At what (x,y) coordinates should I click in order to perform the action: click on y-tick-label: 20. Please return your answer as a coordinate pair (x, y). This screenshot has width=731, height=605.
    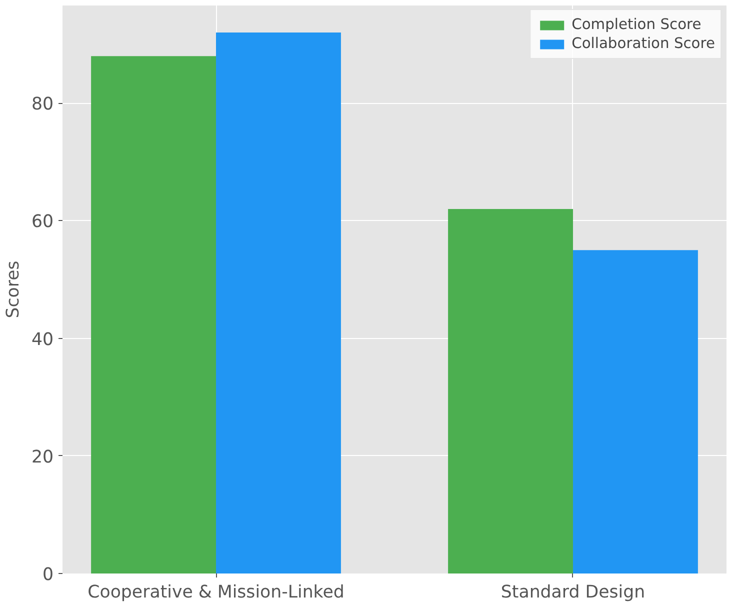
    Looking at the image, I should click on (42, 457).